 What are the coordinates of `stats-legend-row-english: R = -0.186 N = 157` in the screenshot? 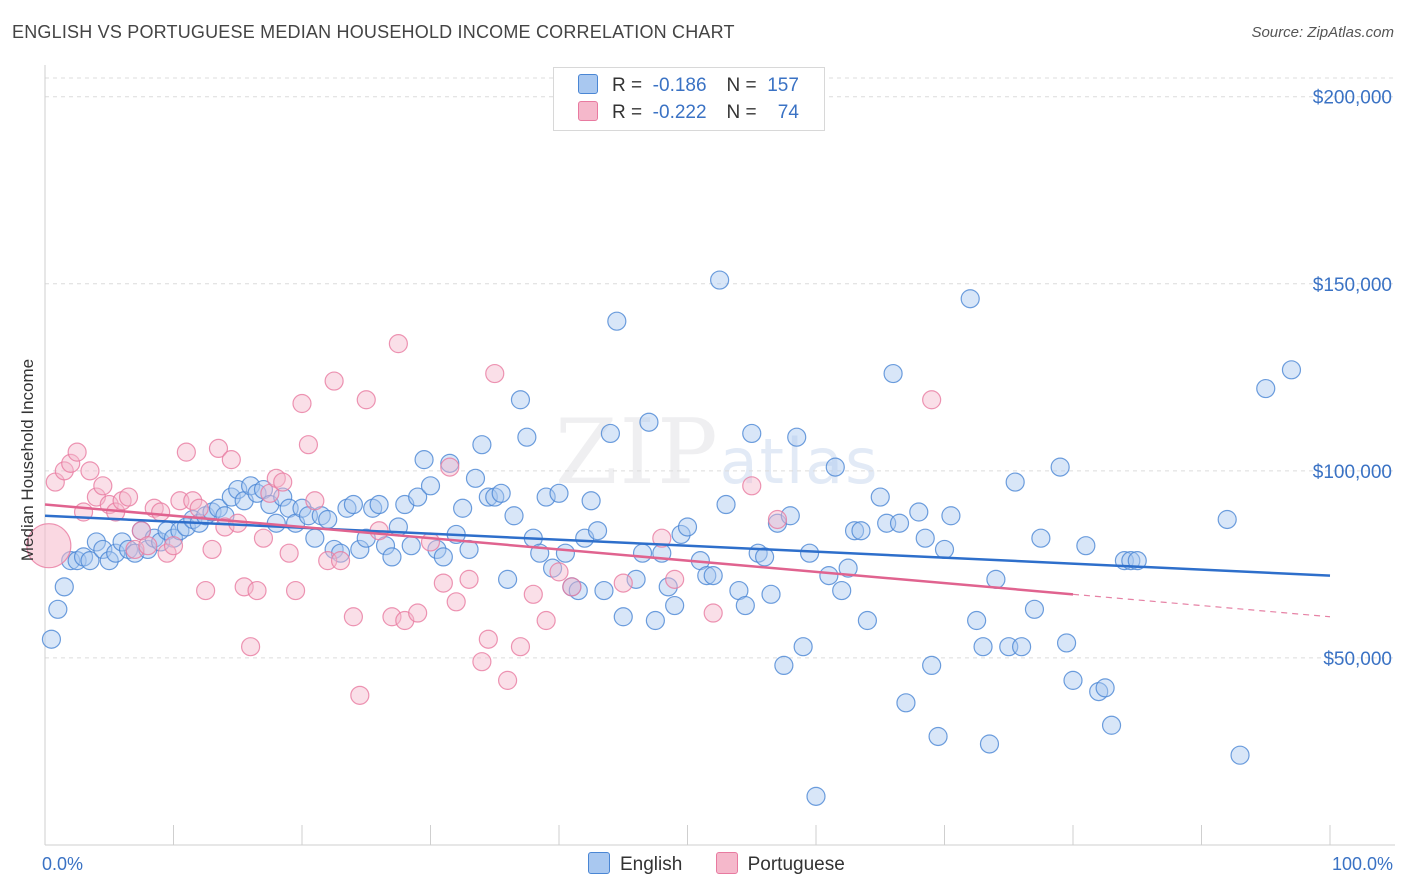 It's located at (688, 87).